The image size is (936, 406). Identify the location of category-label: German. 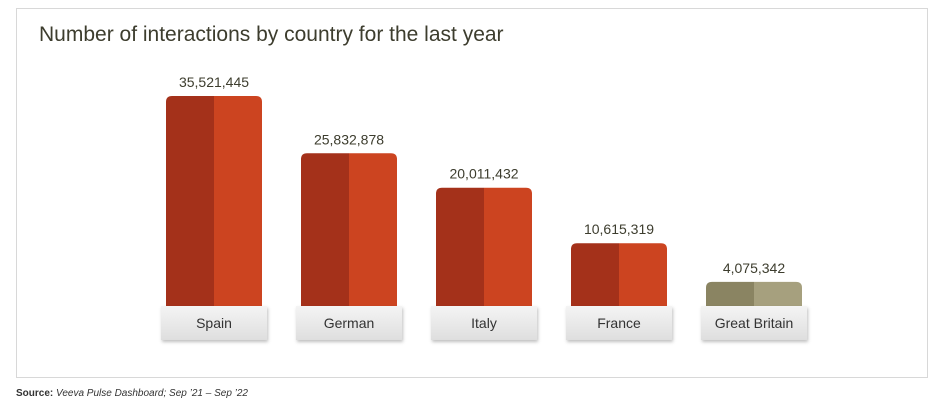
(349, 323).